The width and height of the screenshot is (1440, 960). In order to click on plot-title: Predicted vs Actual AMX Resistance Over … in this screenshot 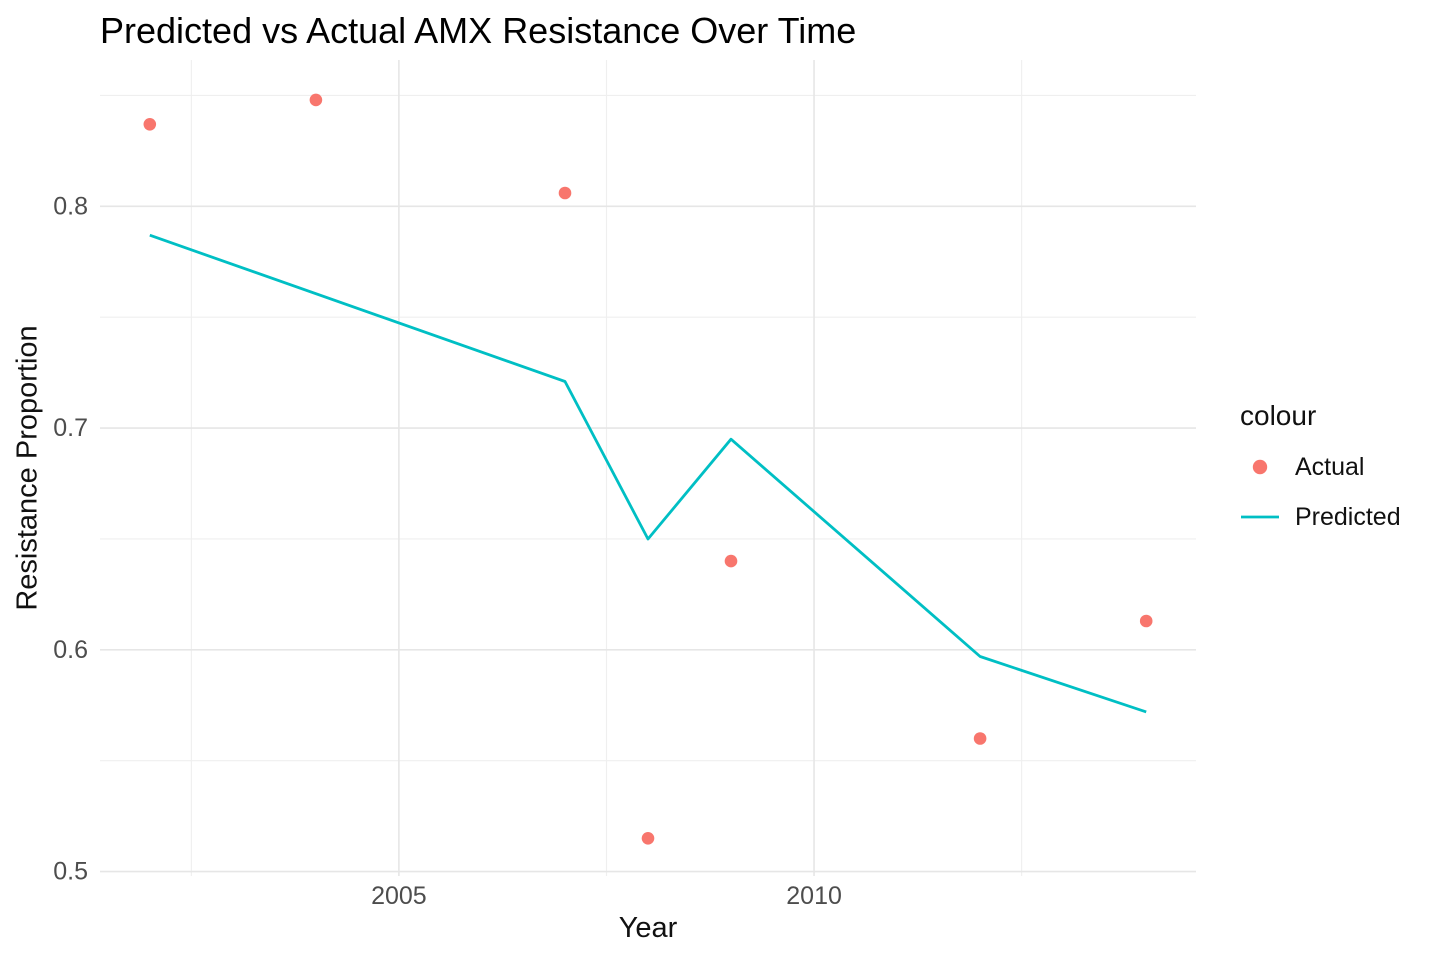, I will do `click(478, 30)`.